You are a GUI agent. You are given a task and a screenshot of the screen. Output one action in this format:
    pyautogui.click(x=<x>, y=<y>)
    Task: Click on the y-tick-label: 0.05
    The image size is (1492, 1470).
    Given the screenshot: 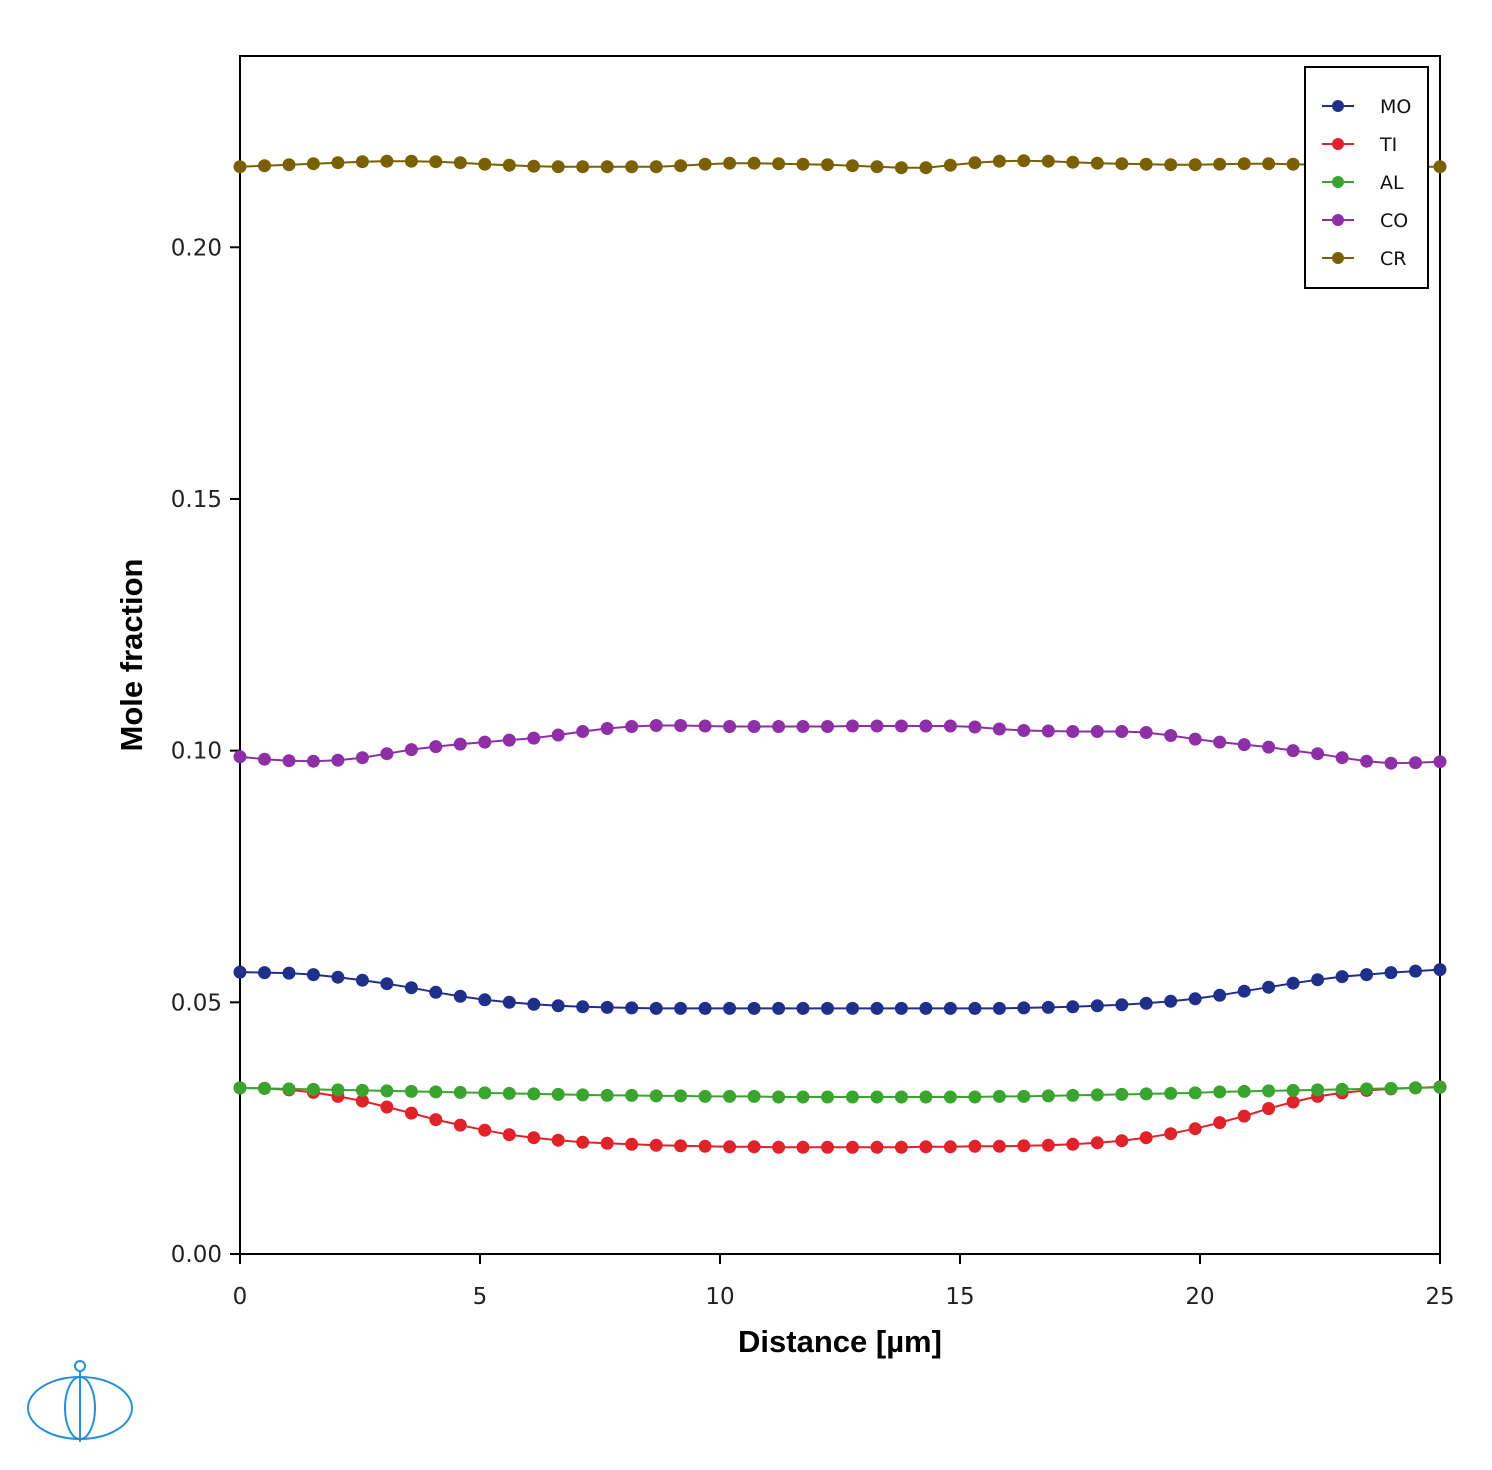 What is the action you would take?
    pyautogui.click(x=196, y=1003)
    